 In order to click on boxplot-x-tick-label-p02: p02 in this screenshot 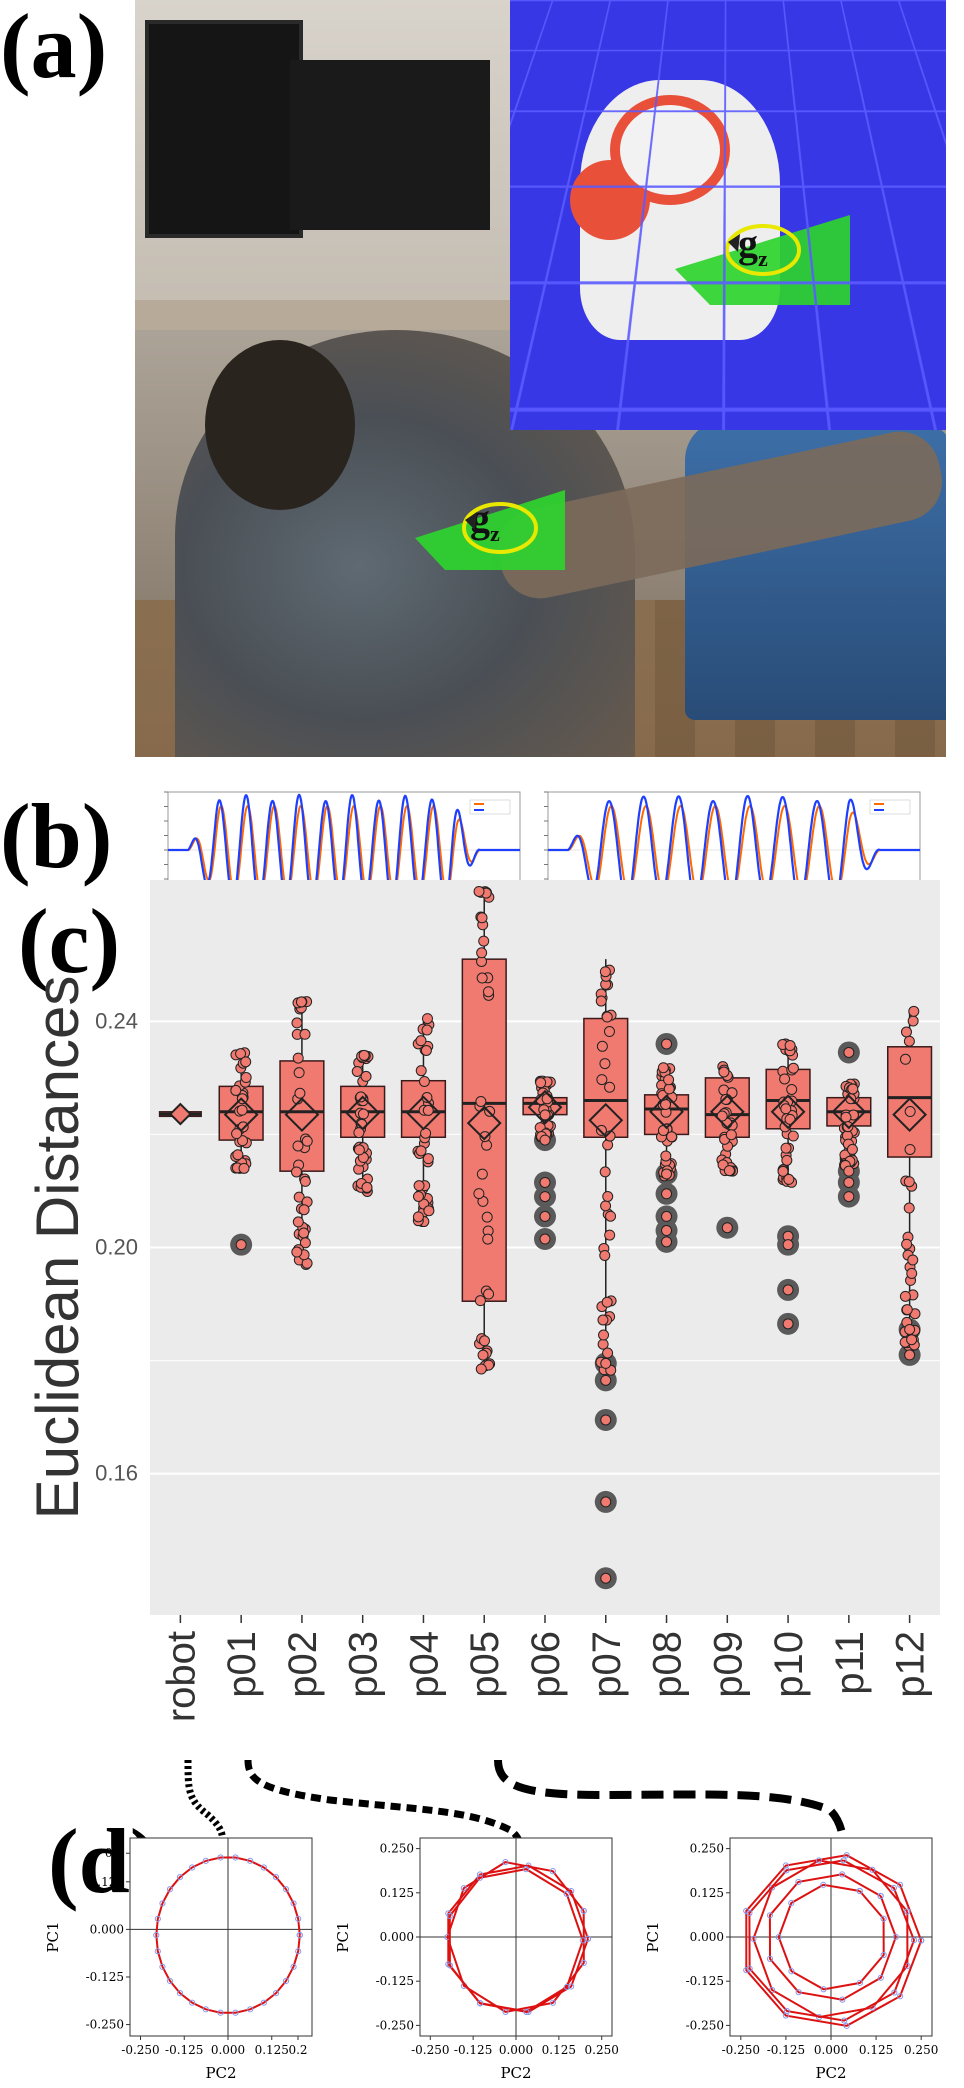, I will do `click(303, 1664)`.